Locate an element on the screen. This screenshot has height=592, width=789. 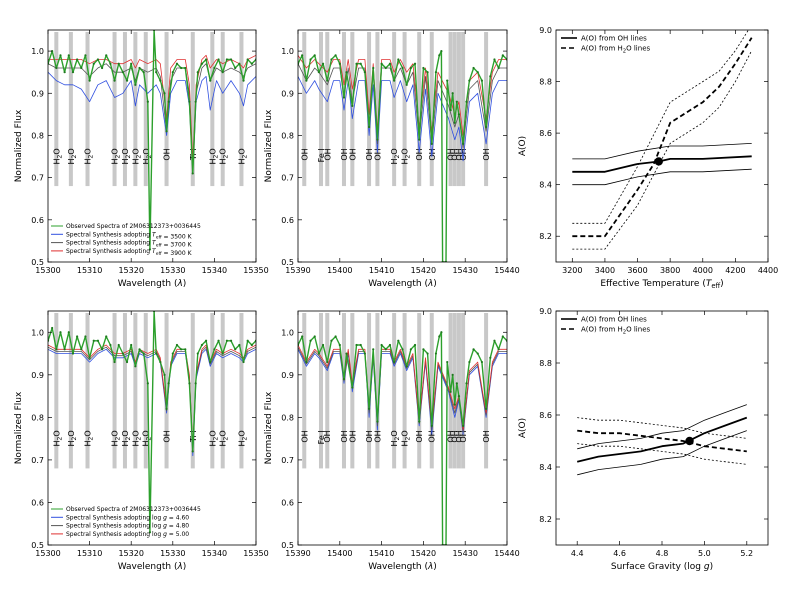
x-tick-label: 15330 is located at coordinates (172, 270).